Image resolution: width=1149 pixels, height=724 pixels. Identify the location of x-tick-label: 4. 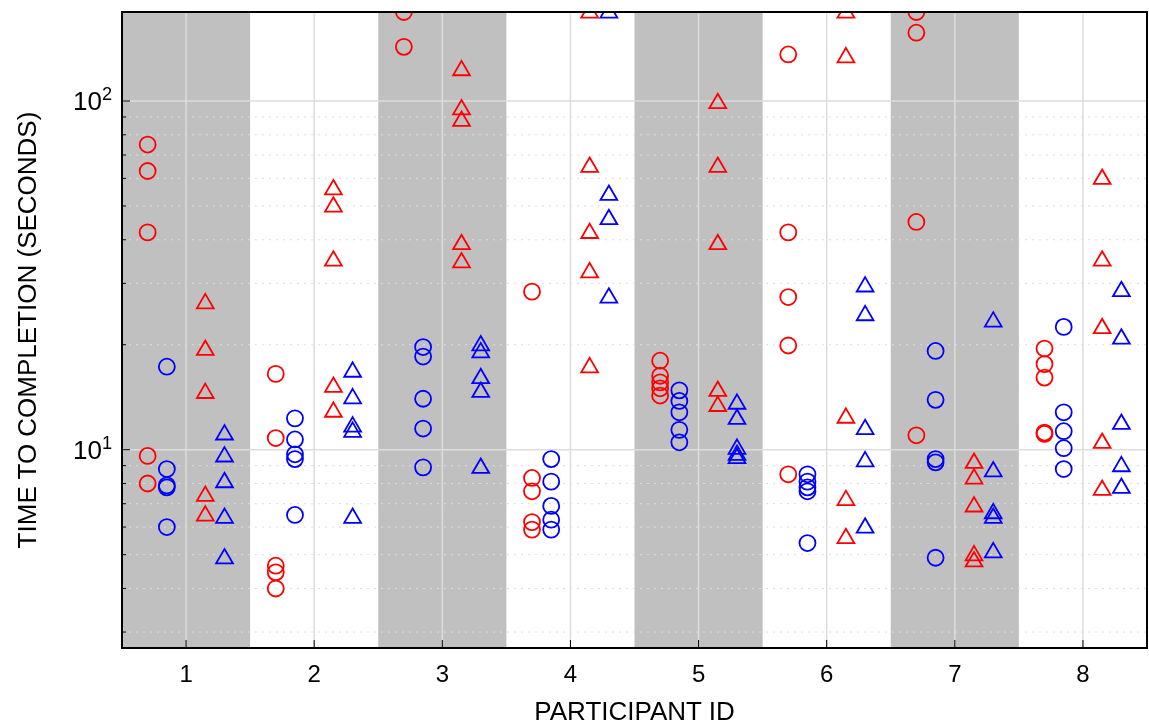
(570, 673).